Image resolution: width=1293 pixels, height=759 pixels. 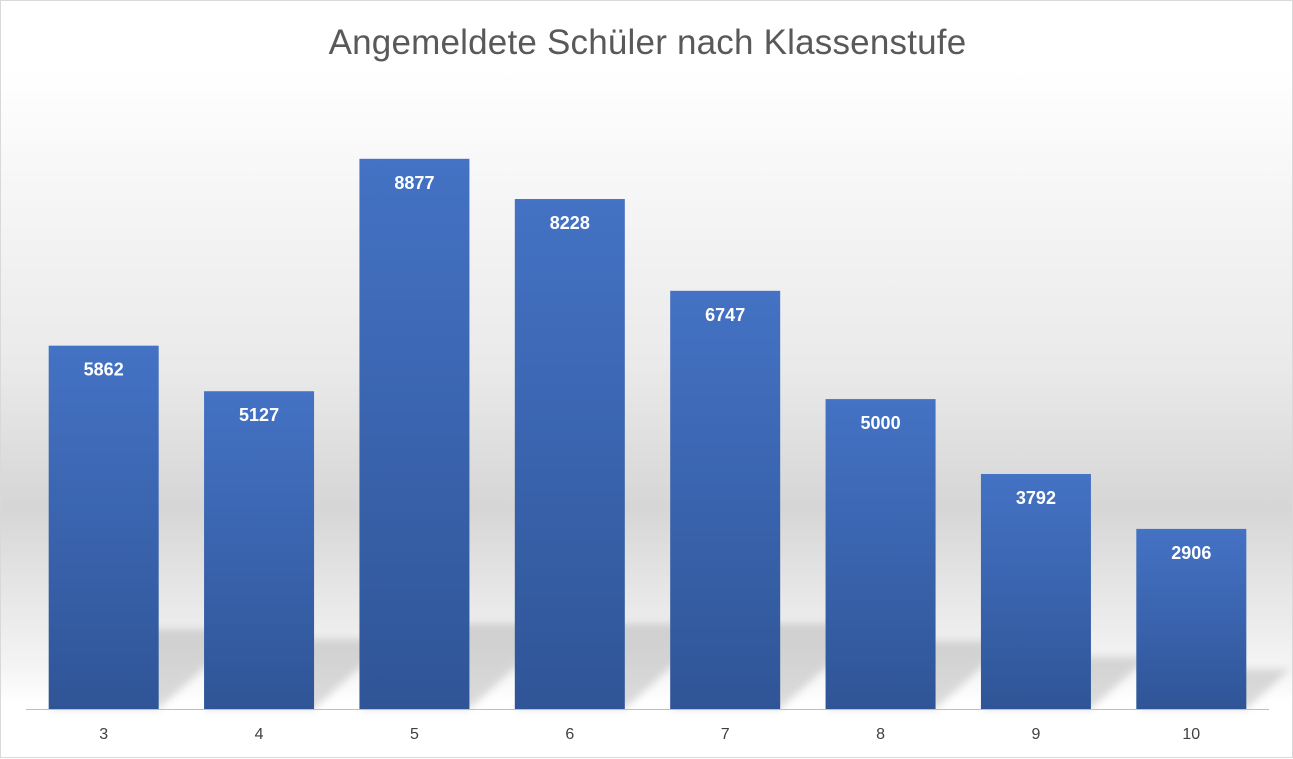 I want to click on data-label: 6747, so click(x=725, y=315).